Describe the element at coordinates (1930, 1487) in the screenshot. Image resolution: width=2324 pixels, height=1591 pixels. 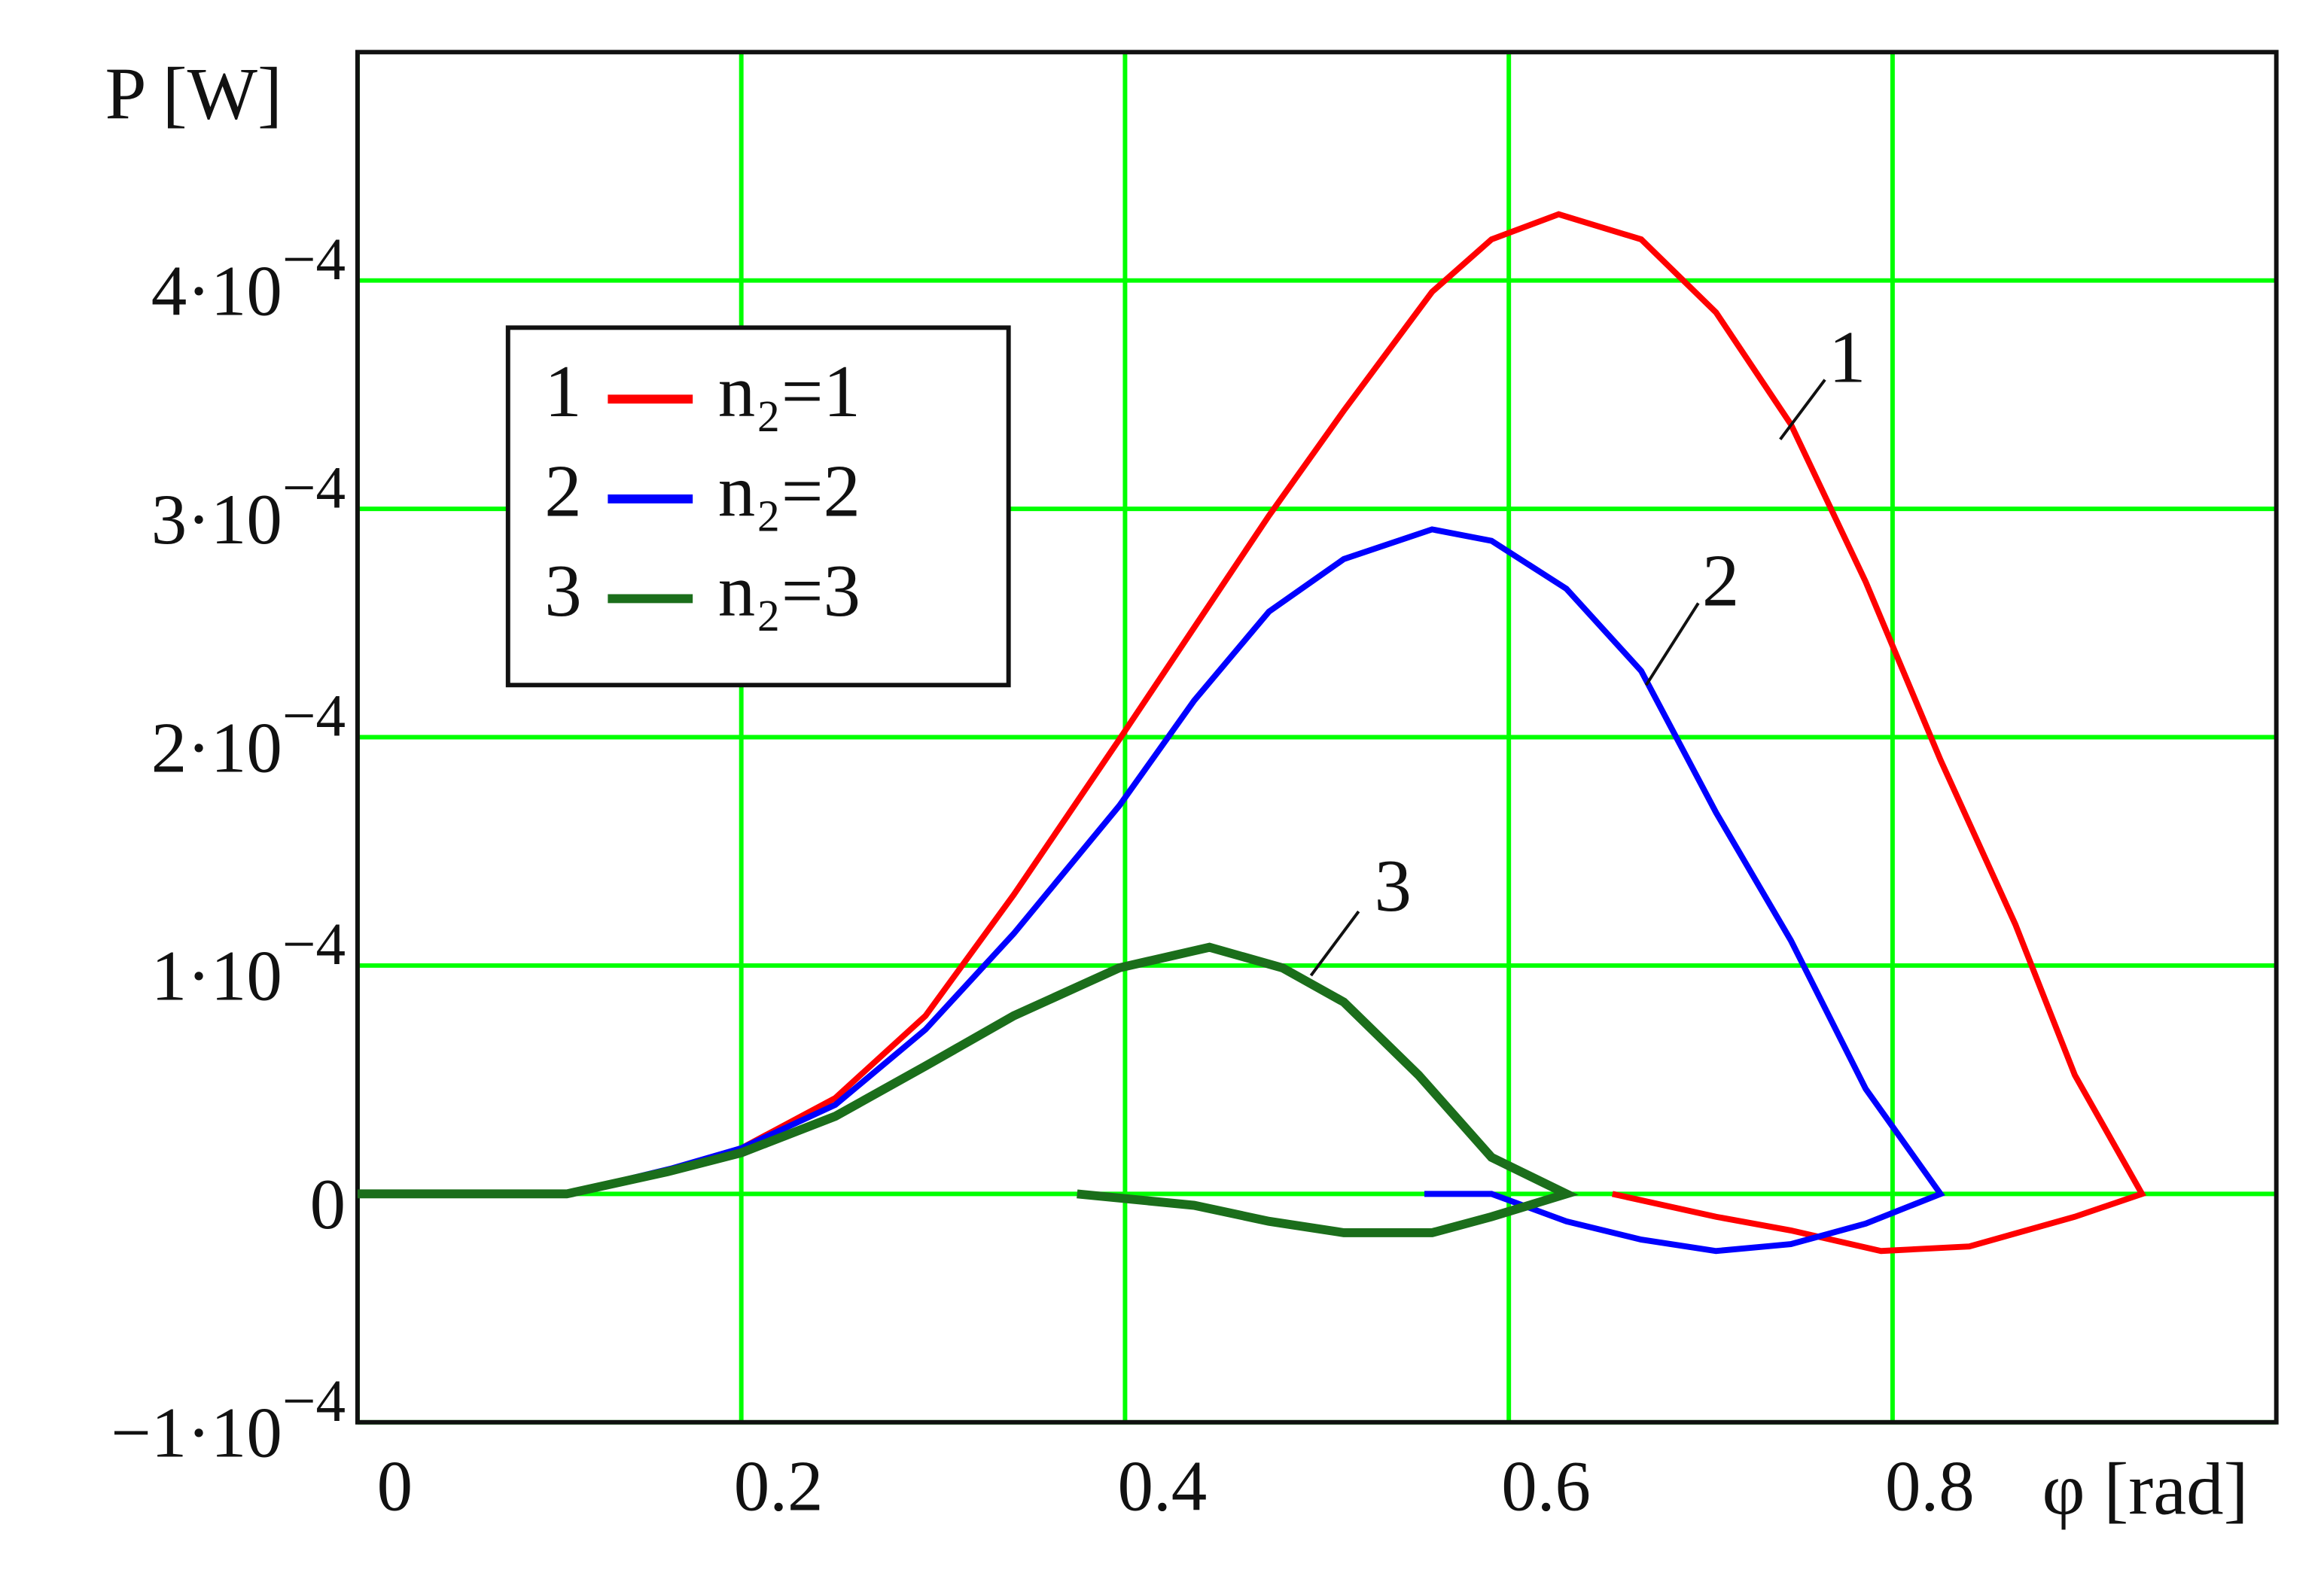
I see `x-tick-label: 0.8` at that location.